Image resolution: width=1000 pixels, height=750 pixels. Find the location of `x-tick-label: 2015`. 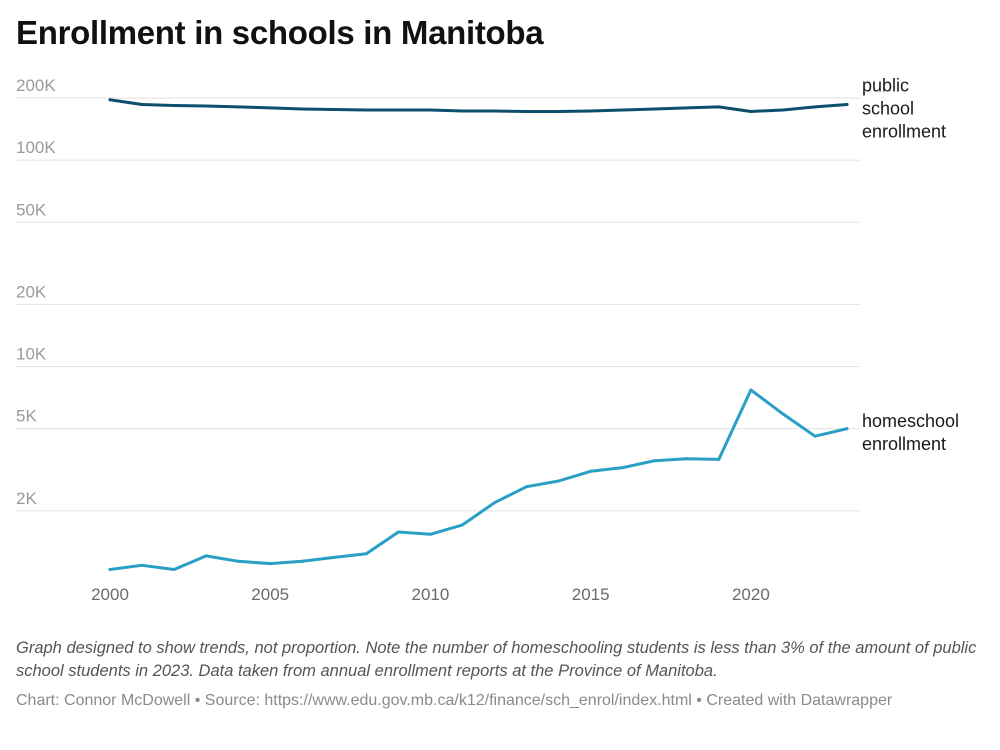

x-tick-label: 2015 is located at coordinates (591, 594).